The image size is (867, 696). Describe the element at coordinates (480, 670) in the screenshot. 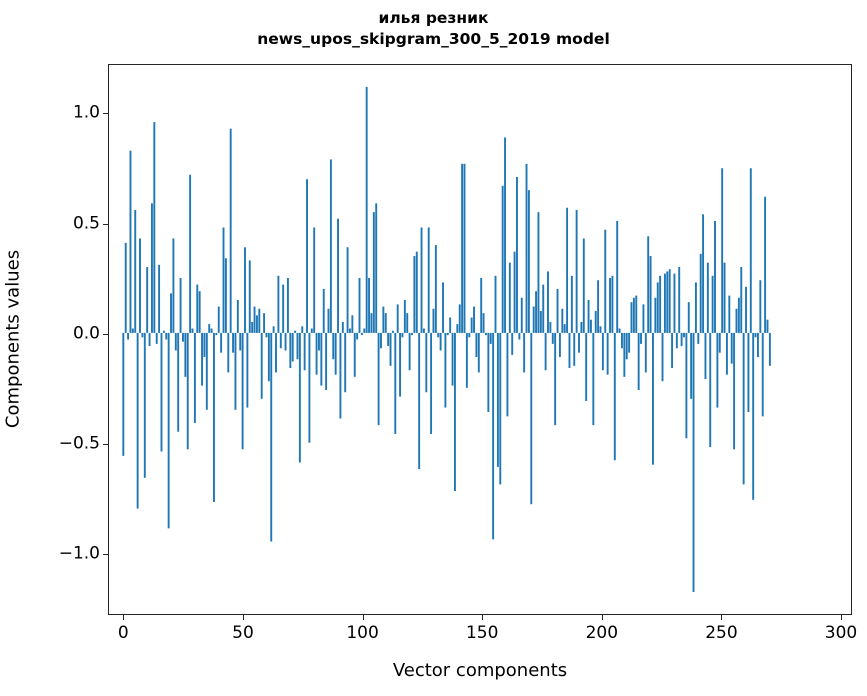

I see `x-axis-label: Vector components` at that location.